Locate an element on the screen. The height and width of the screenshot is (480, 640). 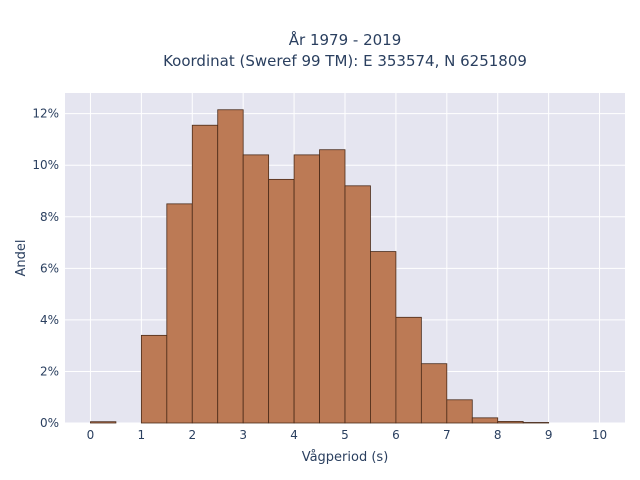
y-tick-label: 2% is located at coordinates (49, 371).